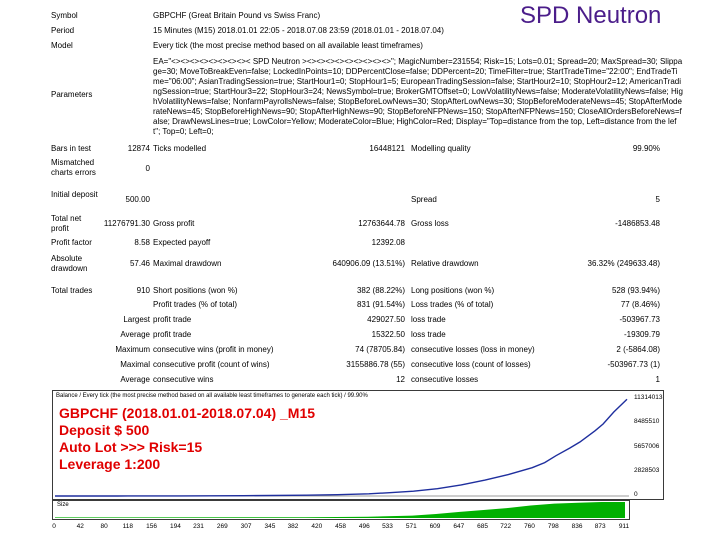 The width and height of the screenshot is (715, 536). Describe the element at coordinates (104, 526) in the screenshot. I see `x-tick-label: 80` at that location.